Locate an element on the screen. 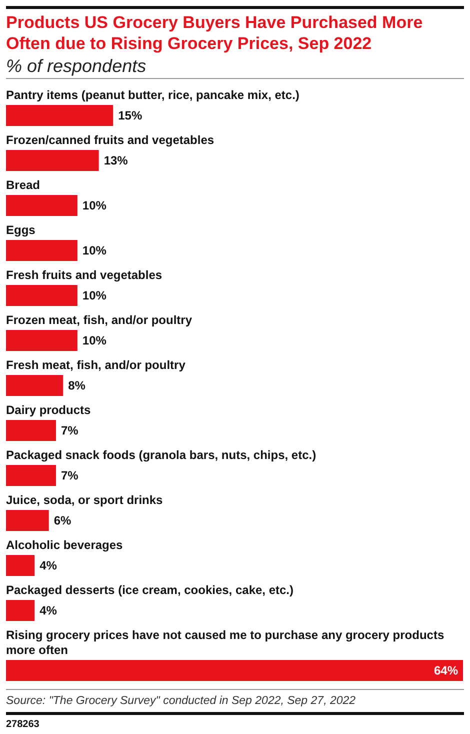  y-tick-label: Pantry items (peanut butter, rice, pancake mix, etc.) is located at coordinates (153, 95).